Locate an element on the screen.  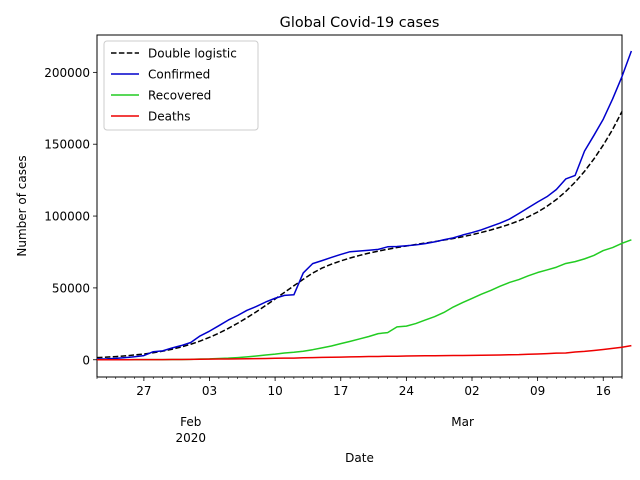
y-axis-label: Number of cases is located at coordinates (22, 205).